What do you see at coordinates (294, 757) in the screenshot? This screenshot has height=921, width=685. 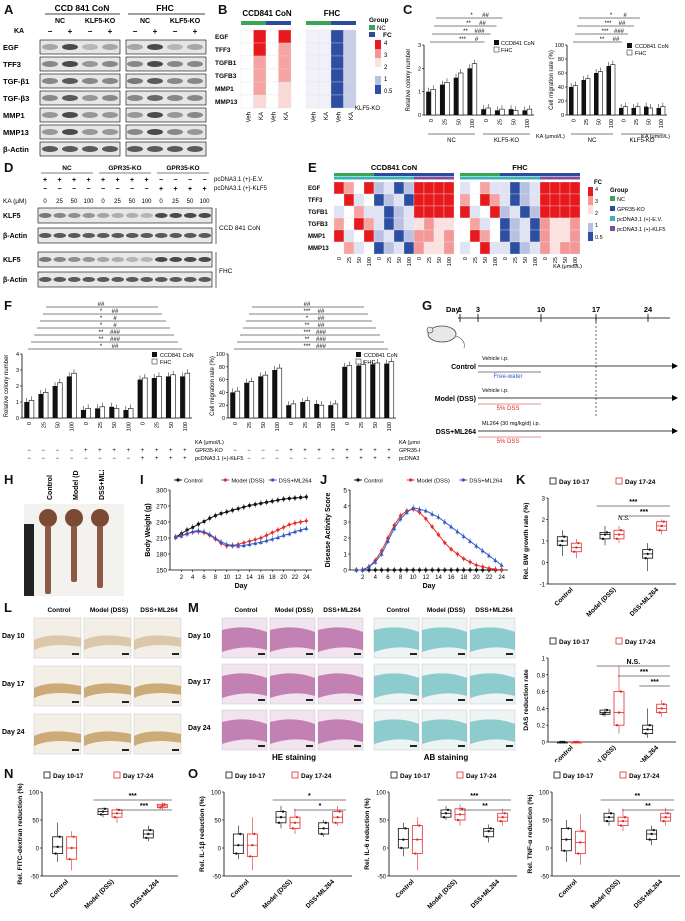 I see `caption-he: HE staining` at bounding box center [294, 757].